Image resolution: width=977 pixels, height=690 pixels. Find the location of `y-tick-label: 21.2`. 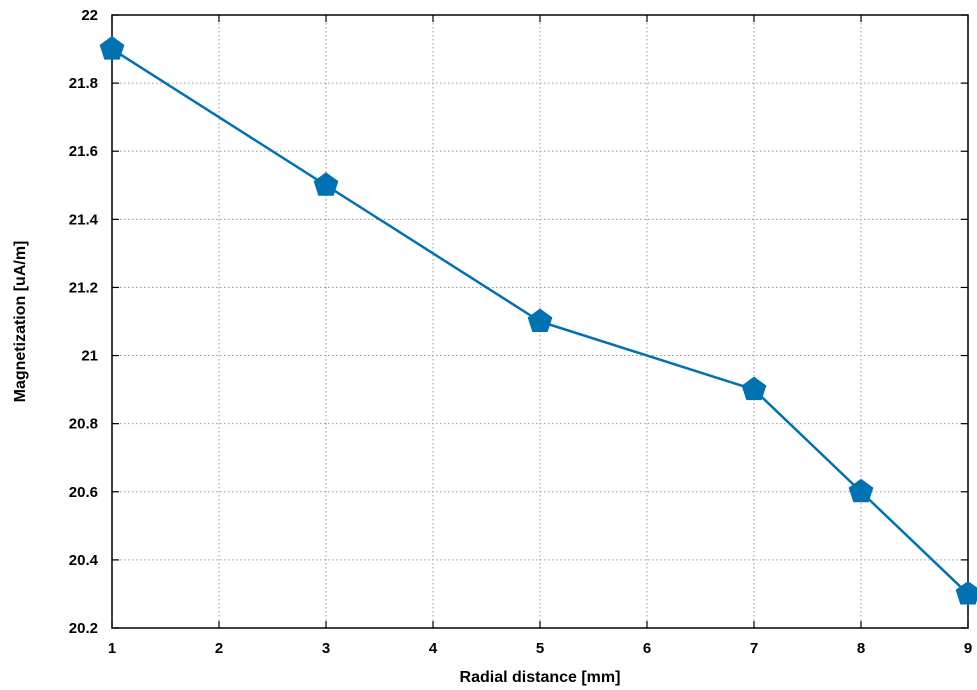

y-tick-label: 21.2 is located at coordinates (83, 287).